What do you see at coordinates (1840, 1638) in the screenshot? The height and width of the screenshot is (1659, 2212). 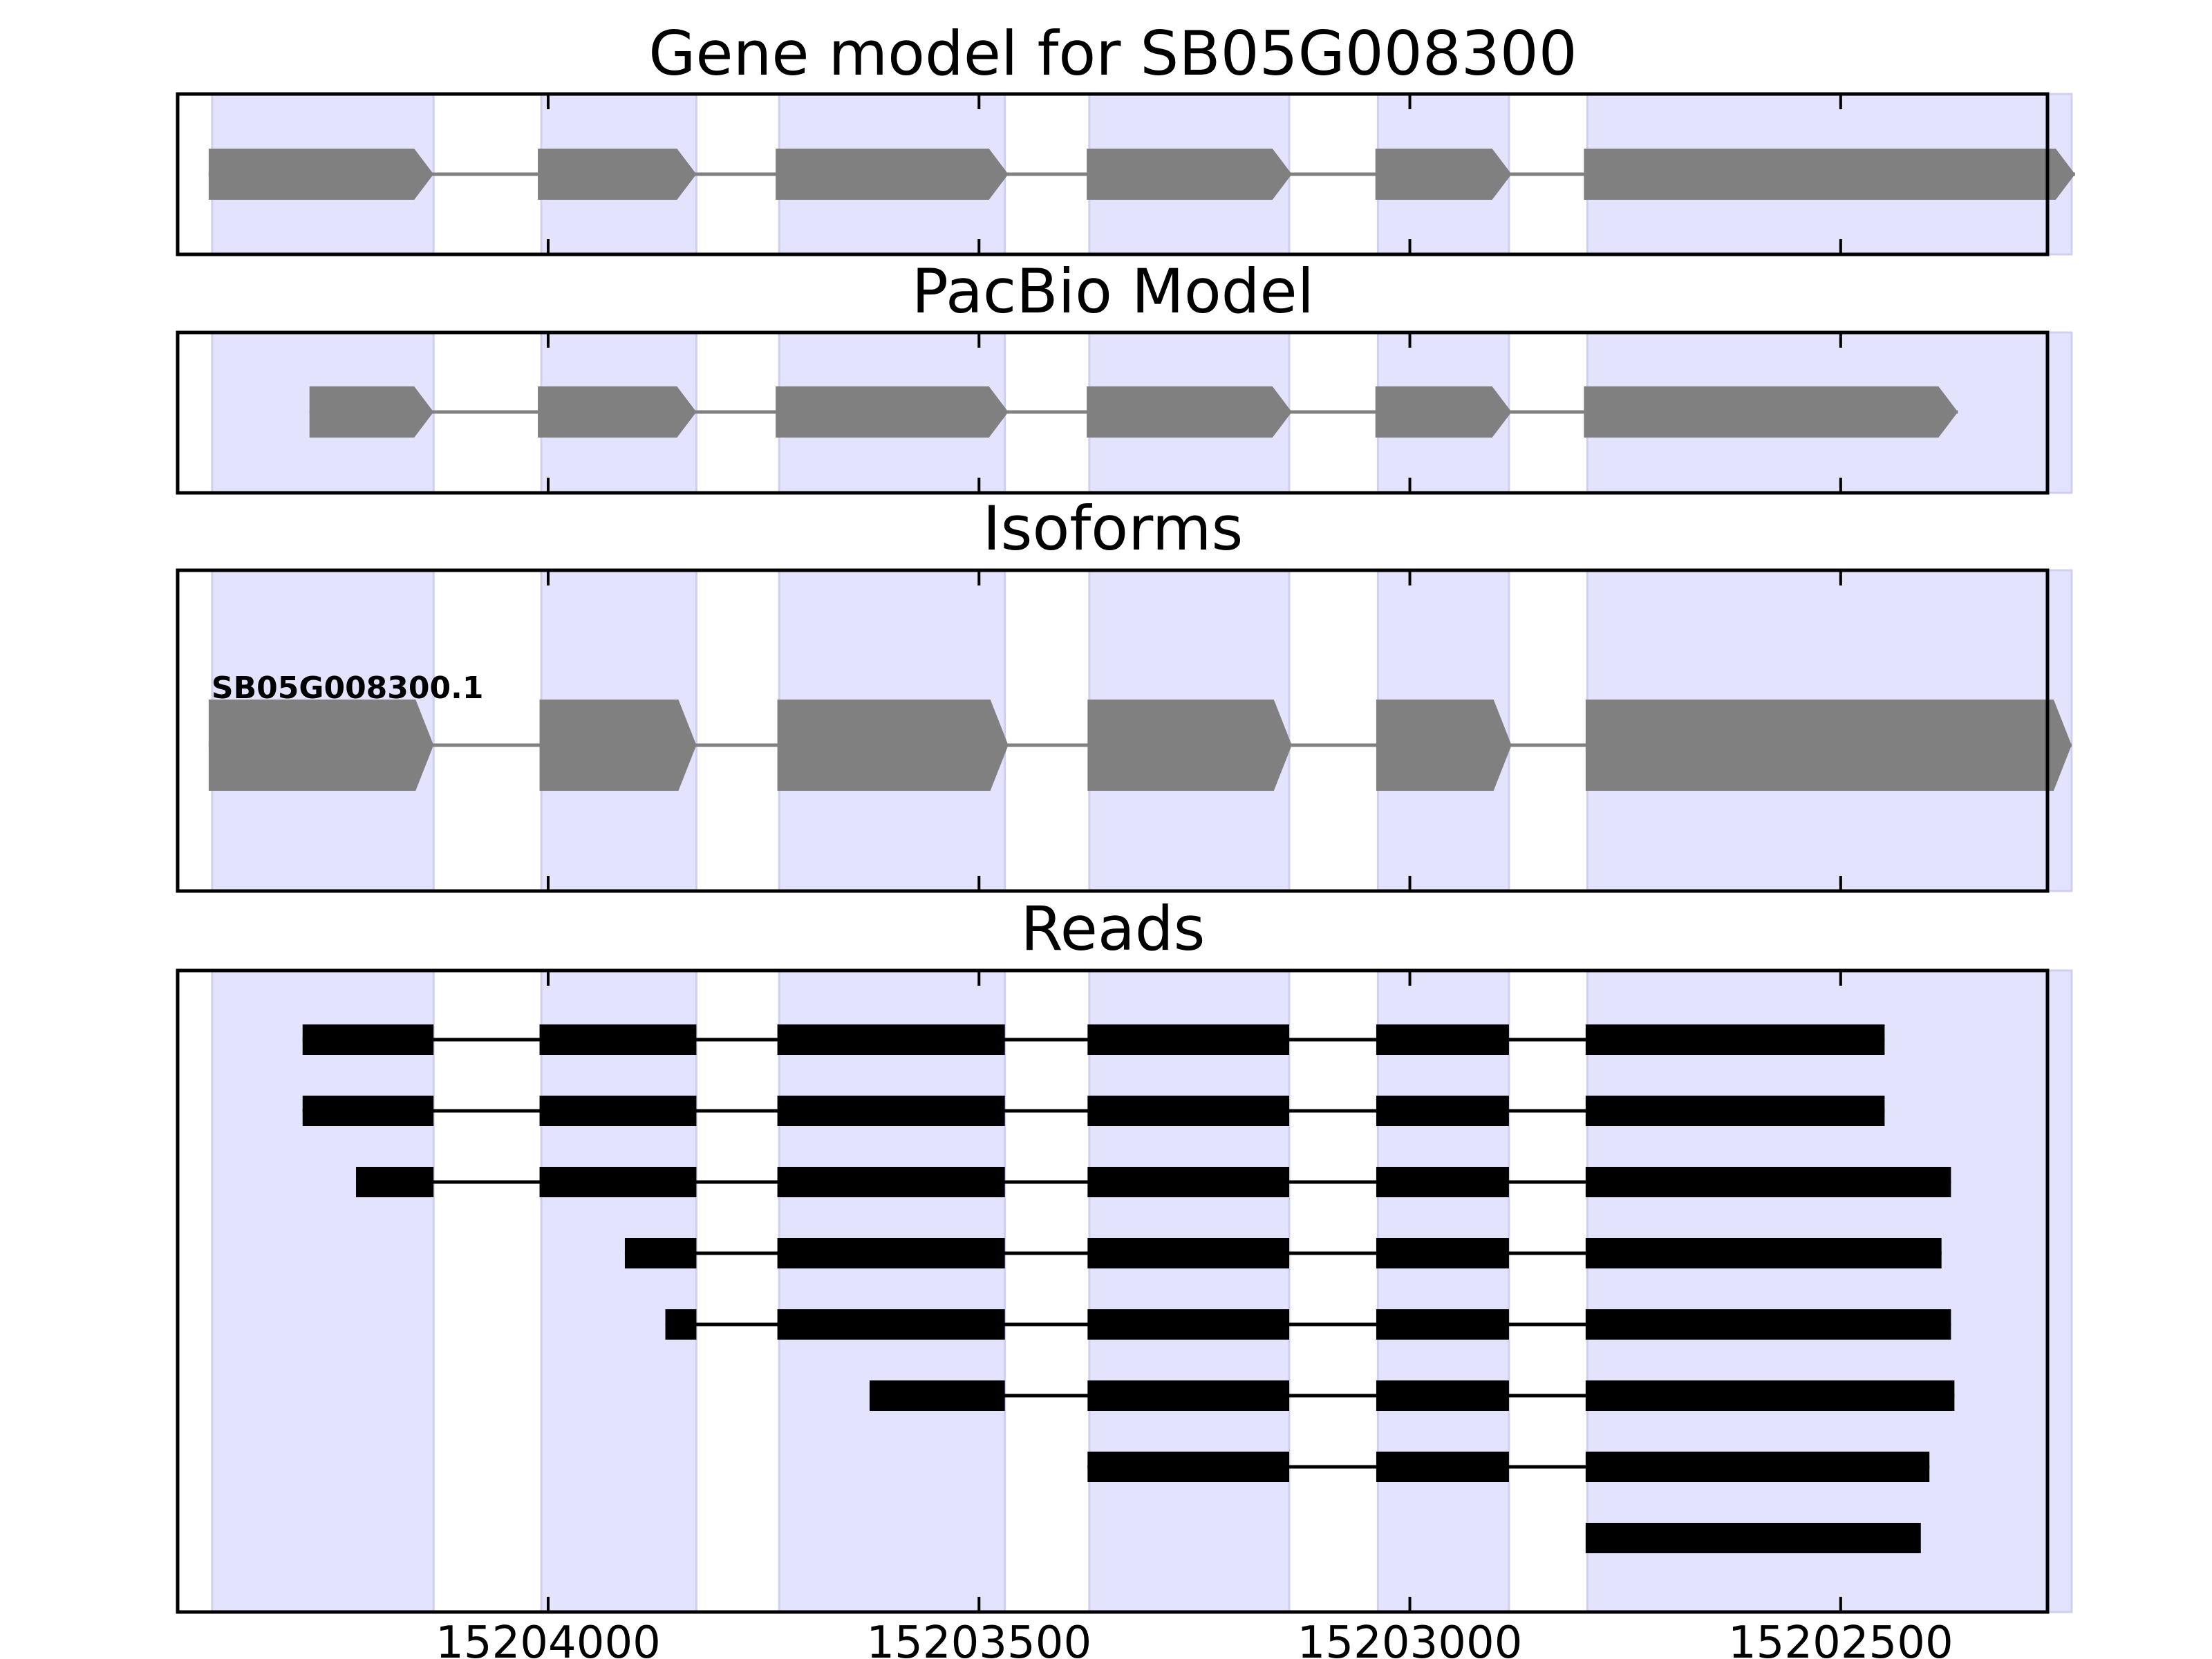 I see `x-tick-label: 15202500` at bounding box center [1840, 1638].